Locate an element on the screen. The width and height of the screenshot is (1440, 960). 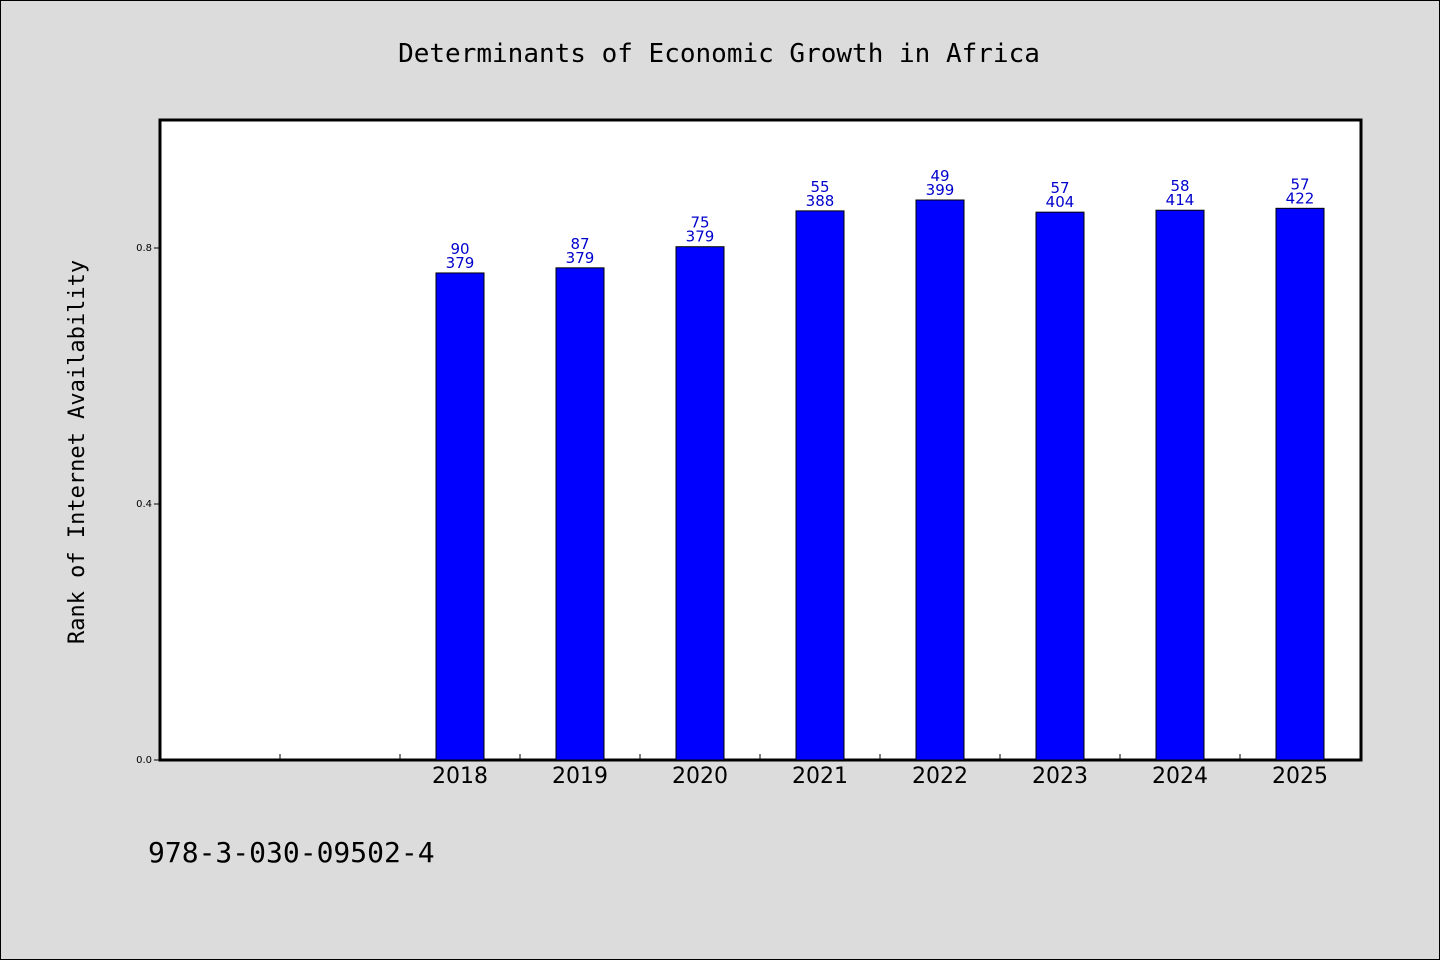
x-tick-label: 2019 is located at coordinates (580, 776).